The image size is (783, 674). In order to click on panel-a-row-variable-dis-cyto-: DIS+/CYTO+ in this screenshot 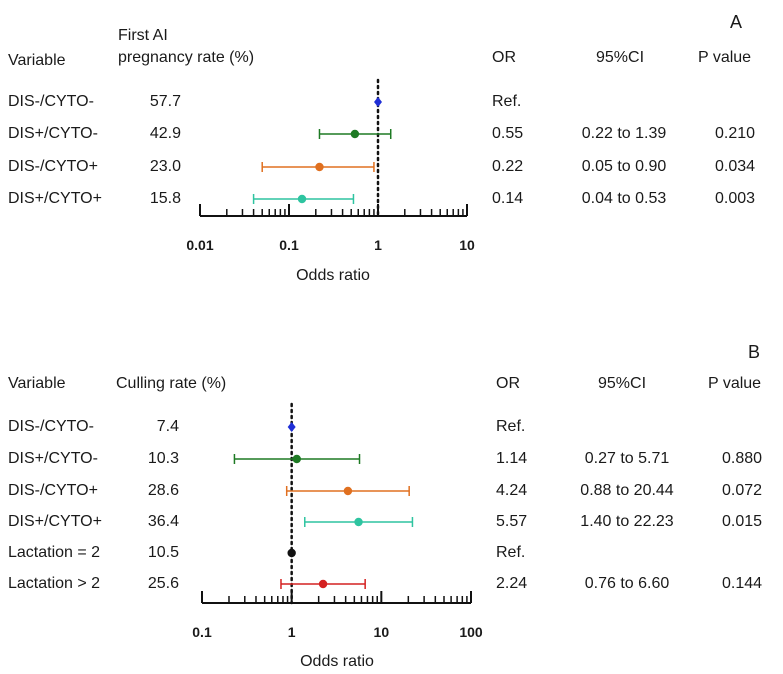, I will do `click(55, 198)`.